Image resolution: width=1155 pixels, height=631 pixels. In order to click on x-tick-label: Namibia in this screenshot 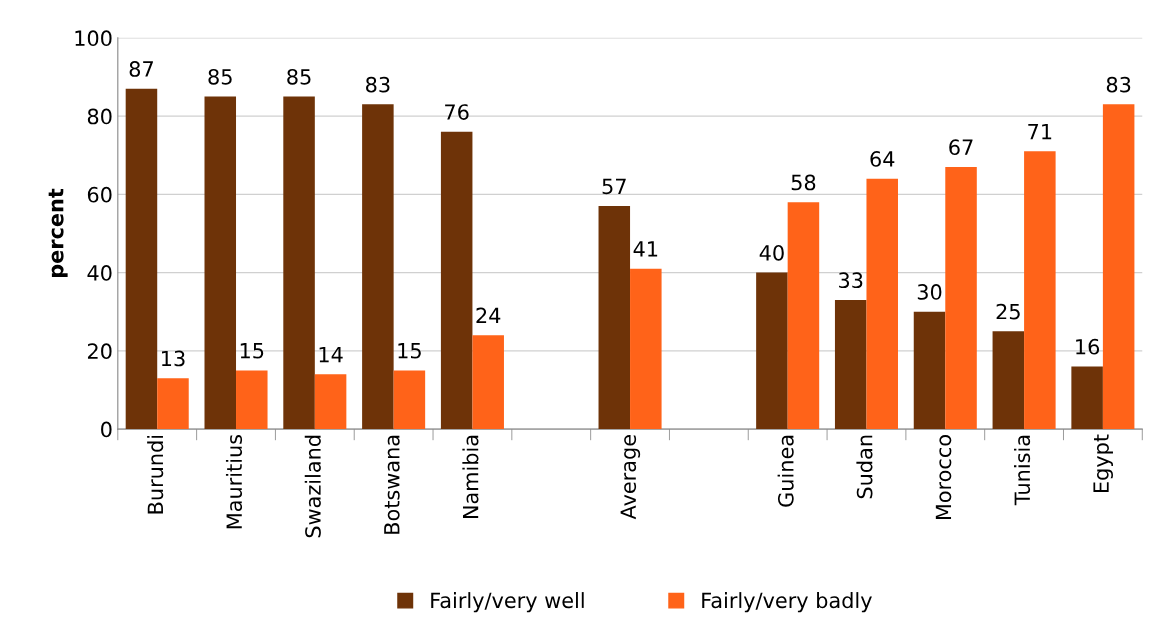, I will do `click(470, 477)`.